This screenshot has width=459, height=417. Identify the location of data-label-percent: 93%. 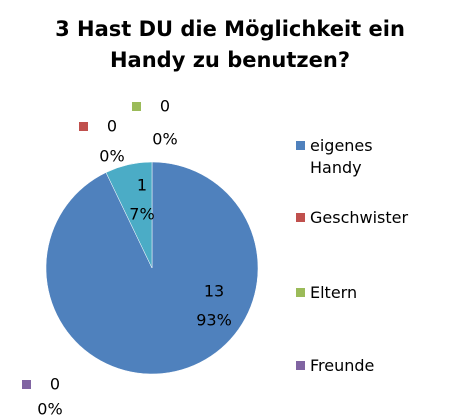
(214, 320).